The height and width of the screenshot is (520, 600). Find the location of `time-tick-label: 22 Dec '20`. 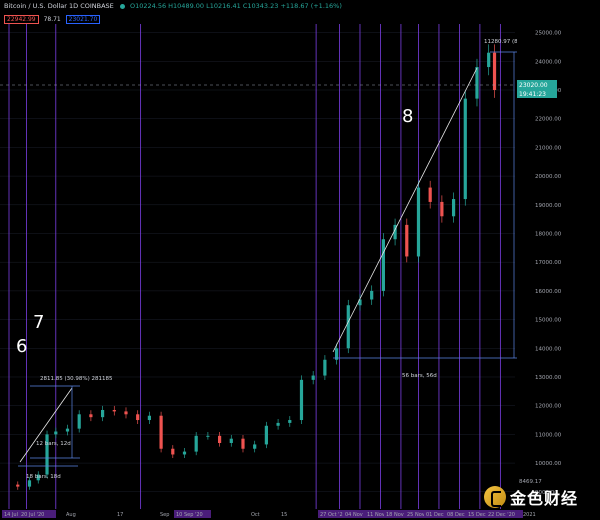

time-tick-label: 22 Dec '20 is located at coordinates (501, 515).